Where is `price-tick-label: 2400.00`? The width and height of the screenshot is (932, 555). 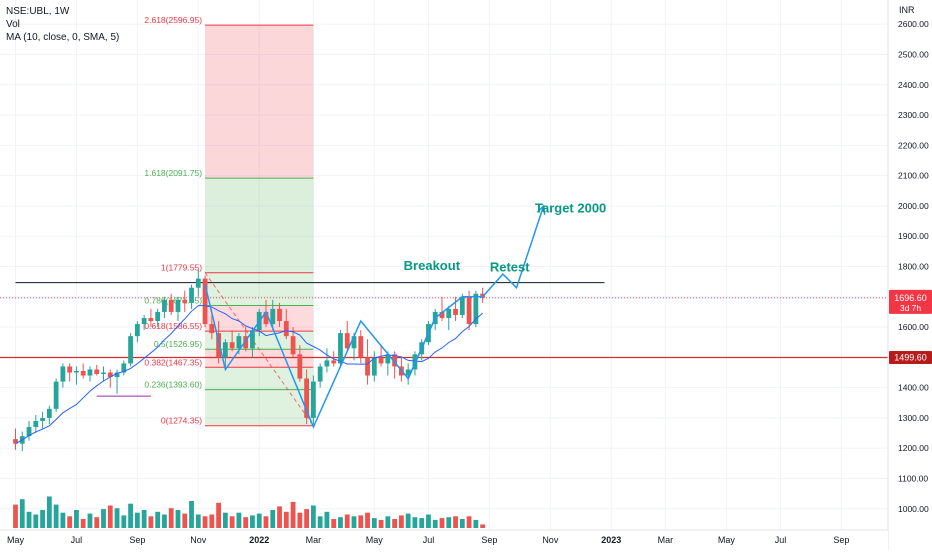 price-tick-label: 2400.00 is located at coordinates (913, 85).